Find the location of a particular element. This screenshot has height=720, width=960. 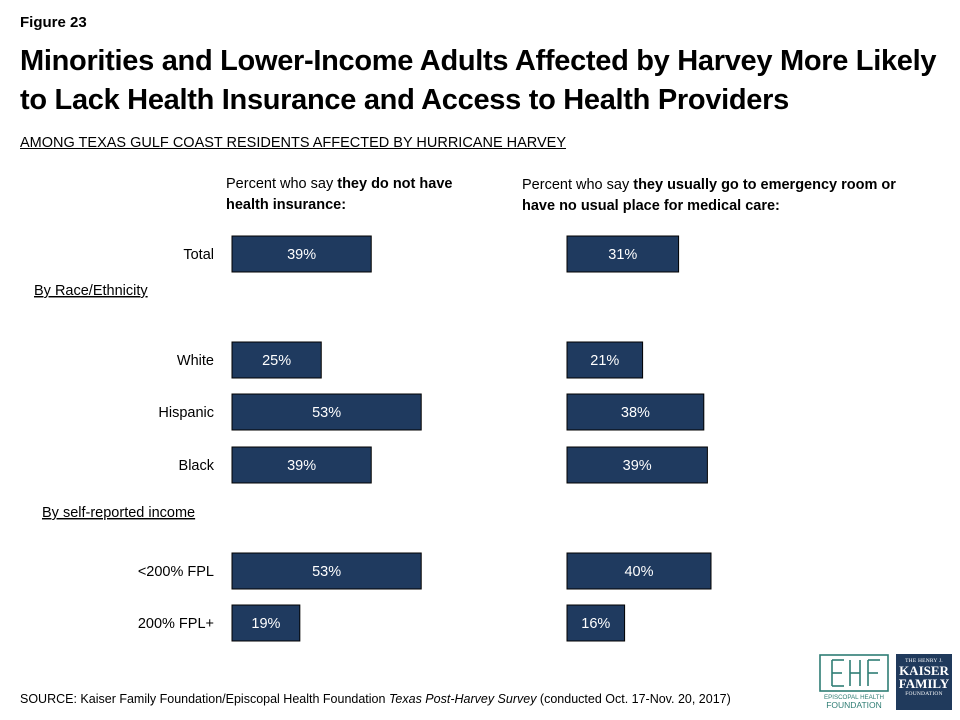

bar-value-label: 21% is located at coordinates (604, 361).